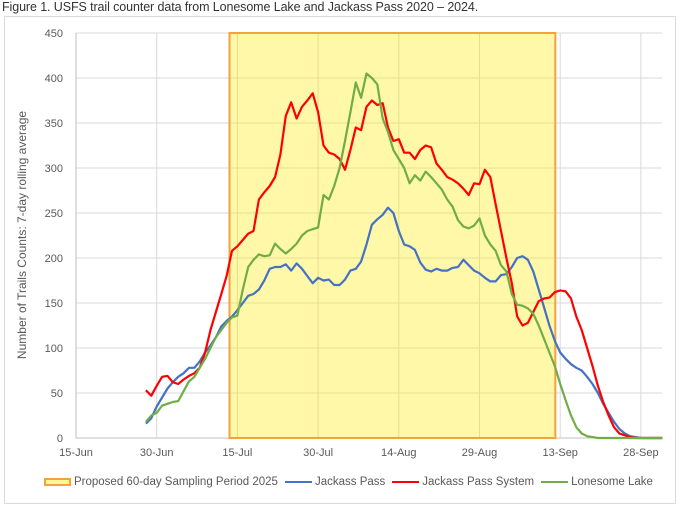 This screenshot has width=682, height=508. What do you see at coordinates (54, 349) in the screenshot?
I see `y-tick-label: 100` at bounding box center [54, 349].